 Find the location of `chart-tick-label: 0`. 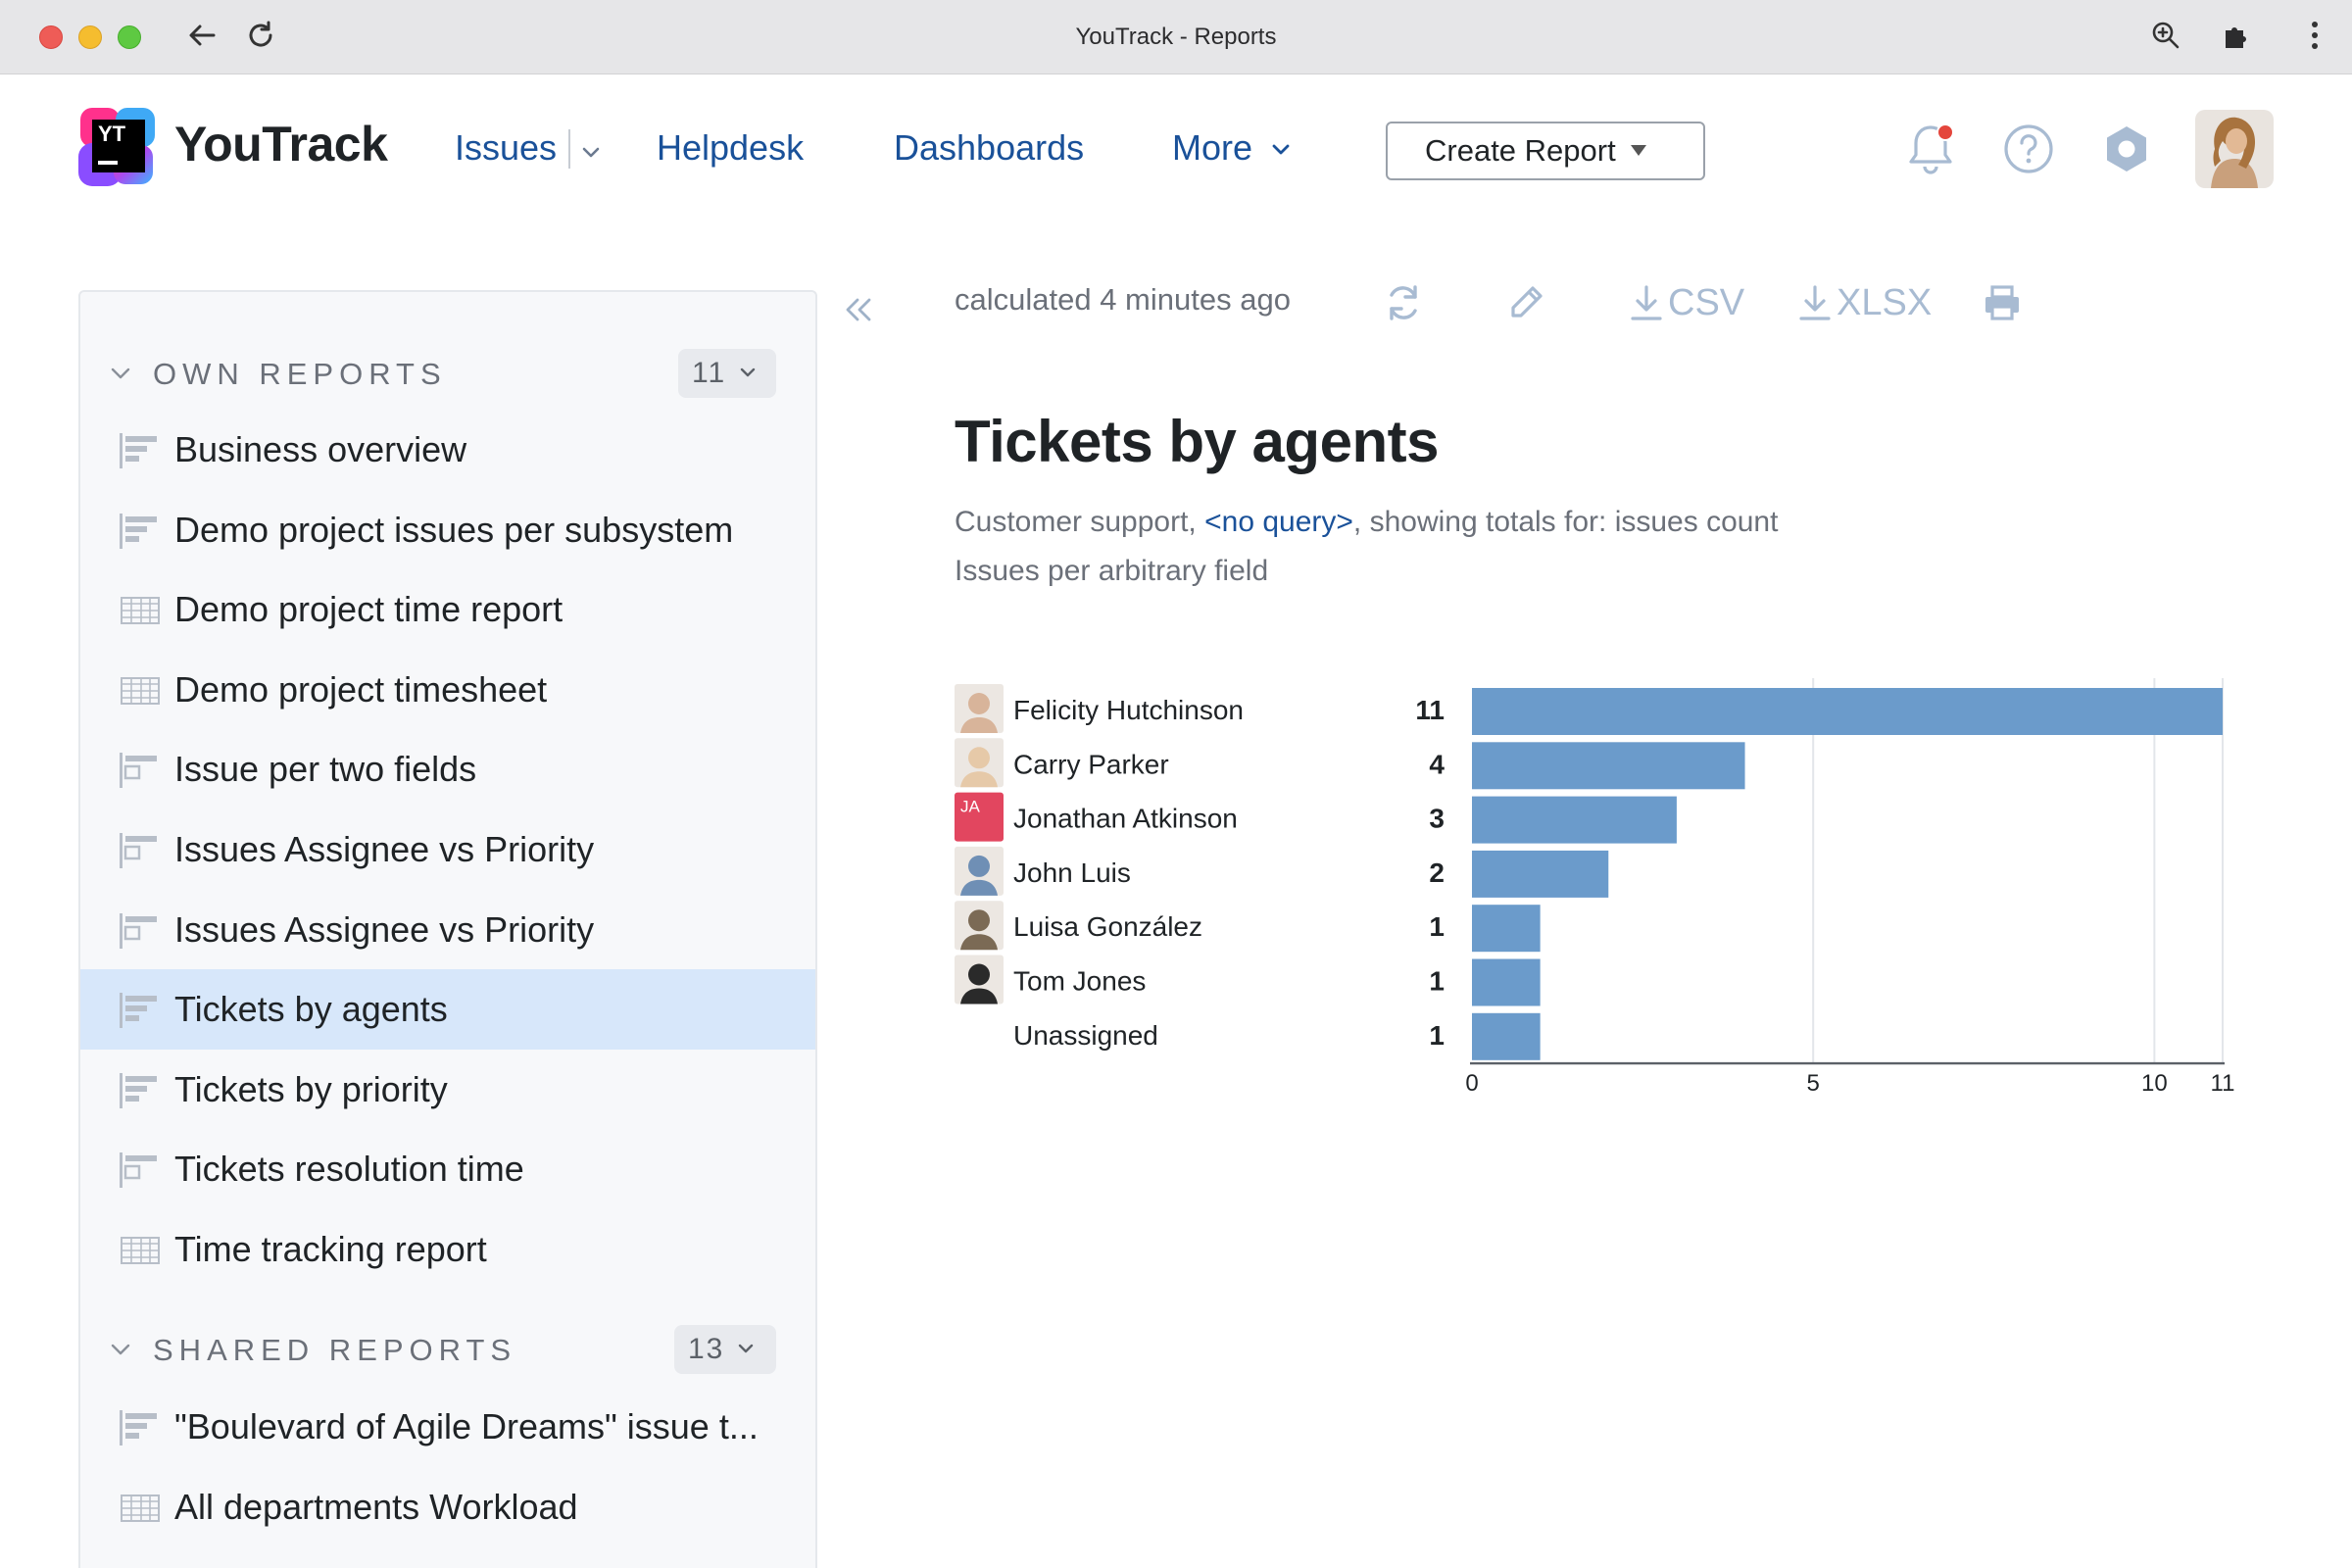

chart-tick-label: 0 is located at coordinates (1471, 1083).